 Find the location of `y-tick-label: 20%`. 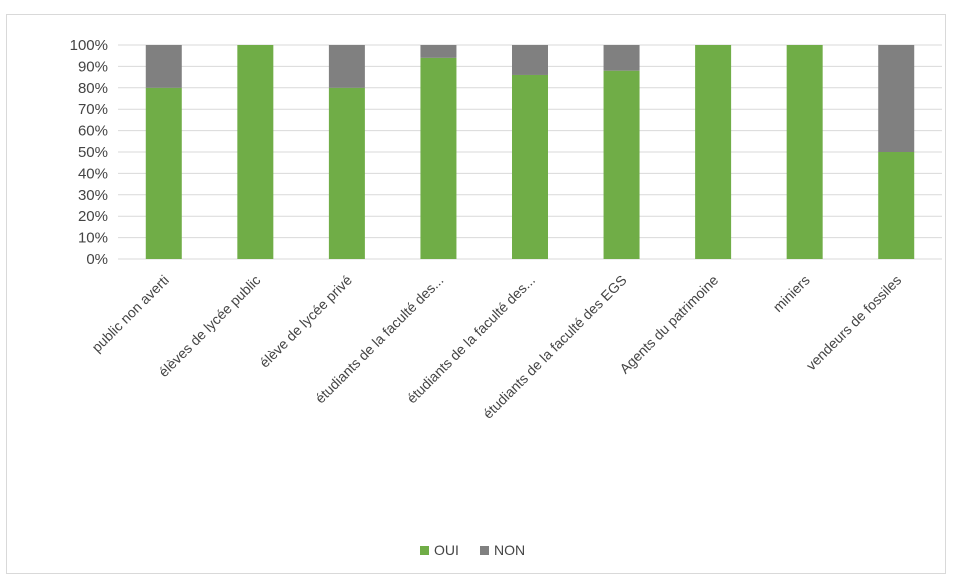

y-tick-label: 20% is located at coordinates (93, 216).